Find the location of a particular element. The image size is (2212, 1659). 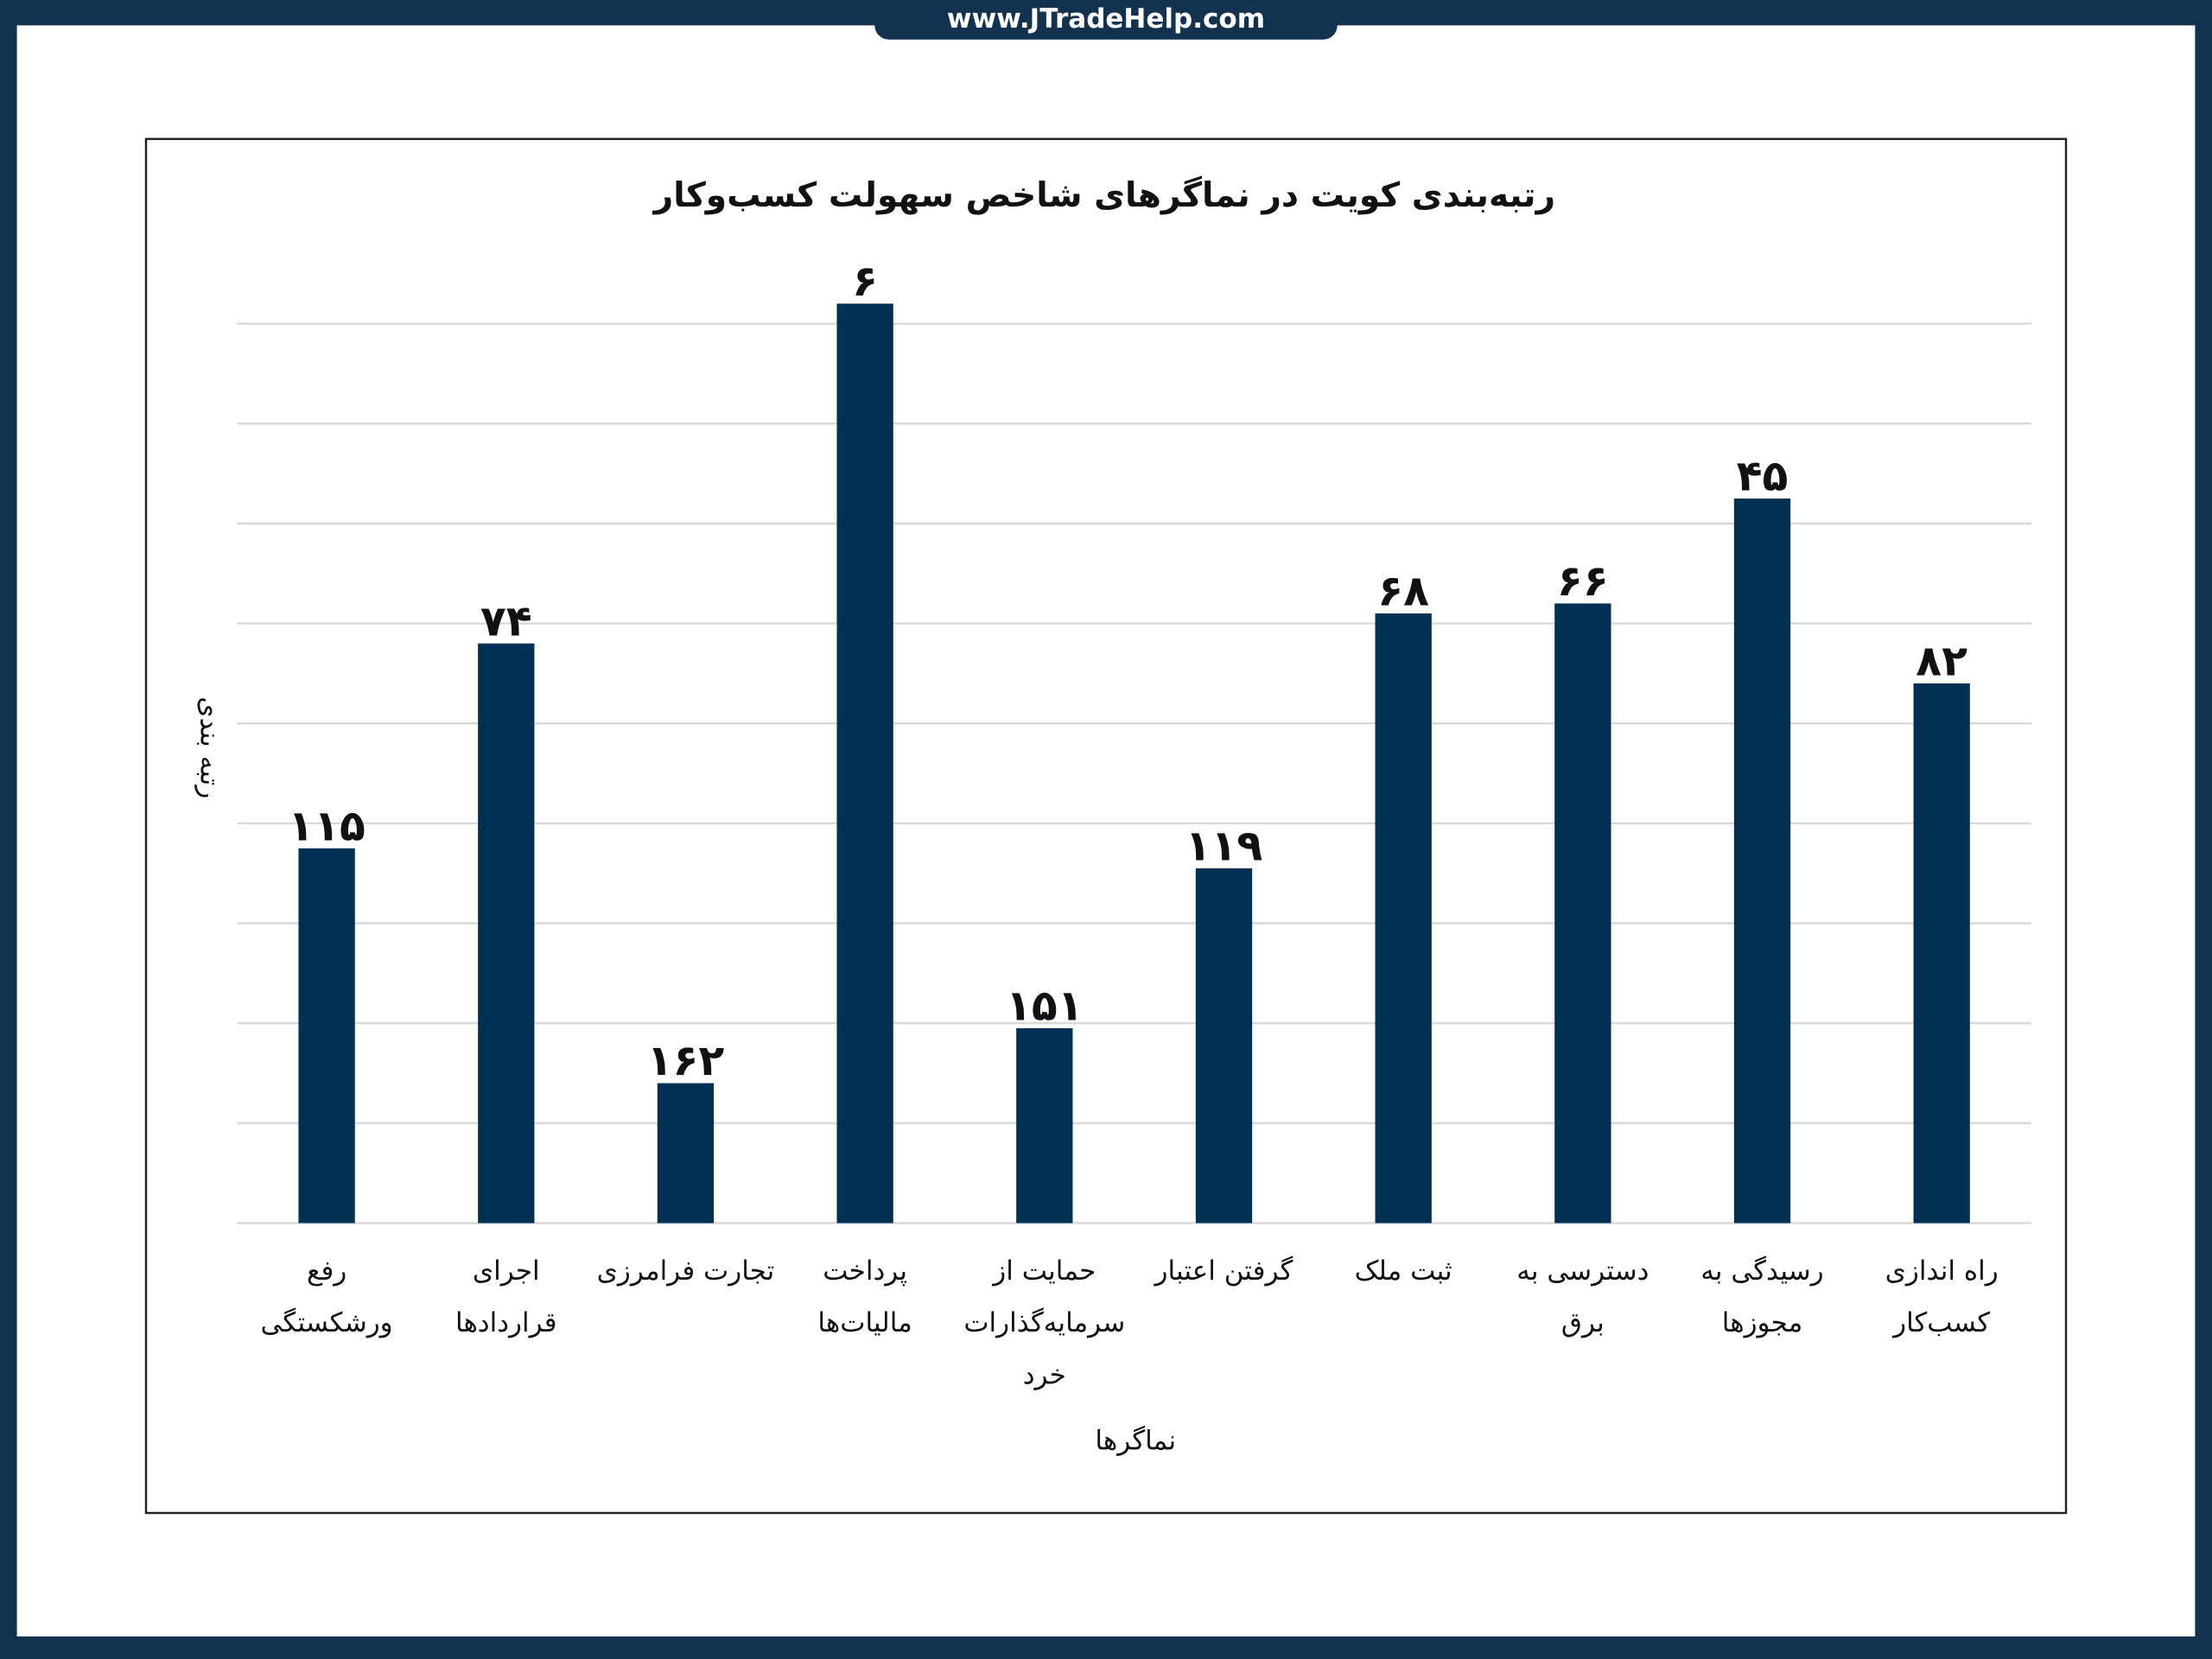

value-label: ۷۴ is located at coordinates (506, 620).